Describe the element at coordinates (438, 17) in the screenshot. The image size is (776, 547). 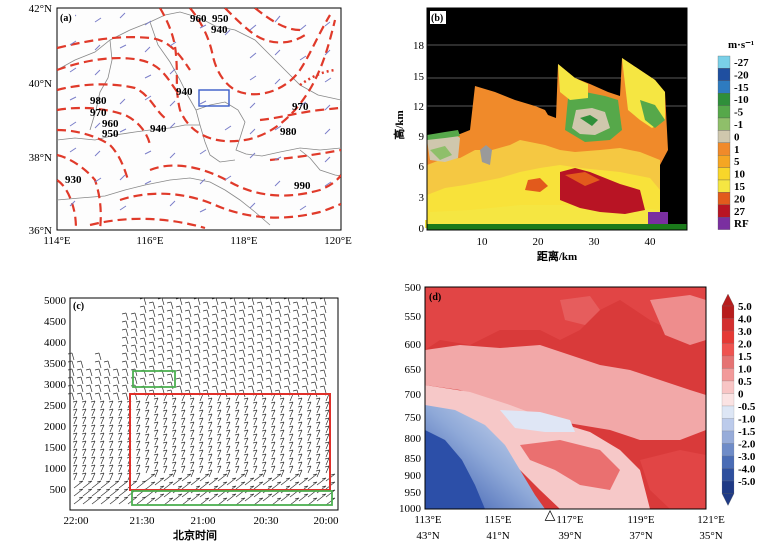
I see `panel-label-bg` at that location.